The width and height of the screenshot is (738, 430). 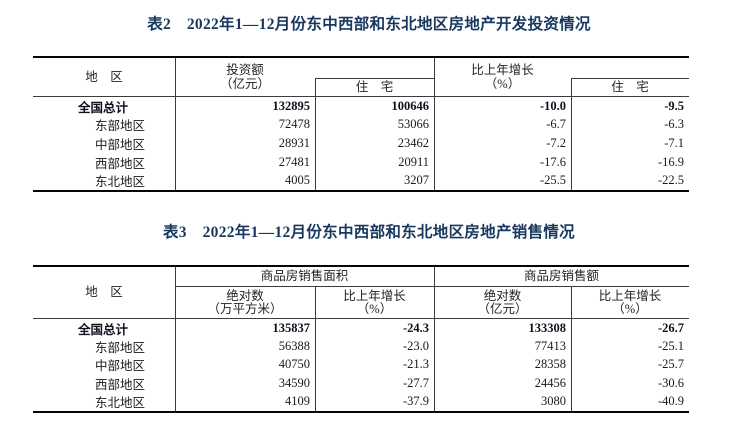 What do you see at coordinates (104, 76) in the screenshot?
I see `table2-header-region: 地 区` at bounding box center [104, 76].